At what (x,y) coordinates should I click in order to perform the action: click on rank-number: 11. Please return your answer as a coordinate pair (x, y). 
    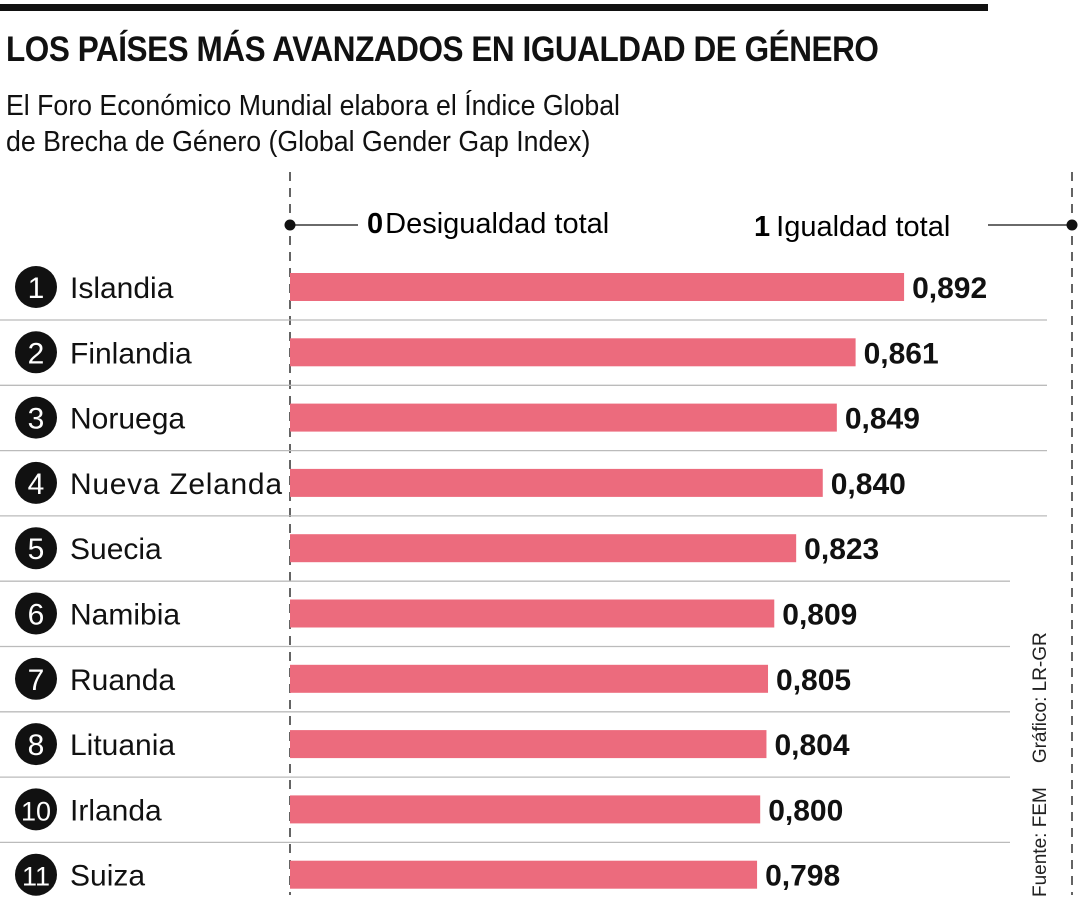
    Looking at the image, I should click on (36, 877).